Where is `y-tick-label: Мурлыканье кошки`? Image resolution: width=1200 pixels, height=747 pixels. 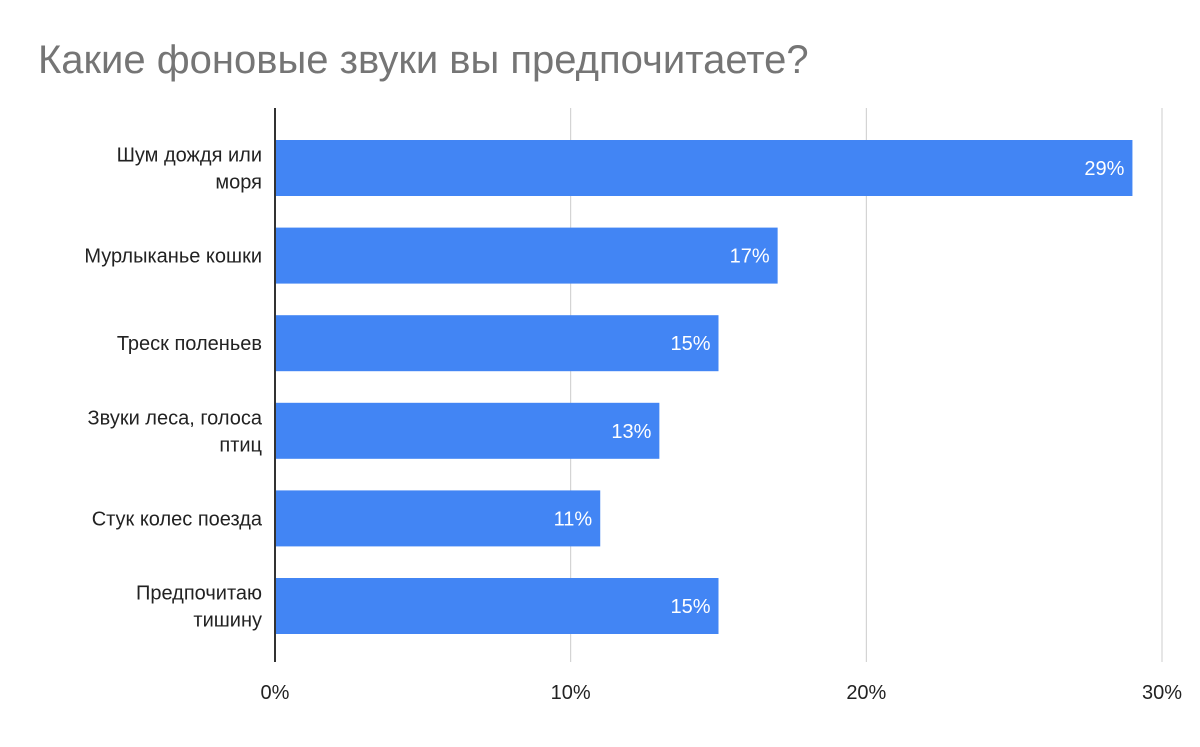 y-tick-label: Мурлыканье кошки is located at coordinates (173, 257).